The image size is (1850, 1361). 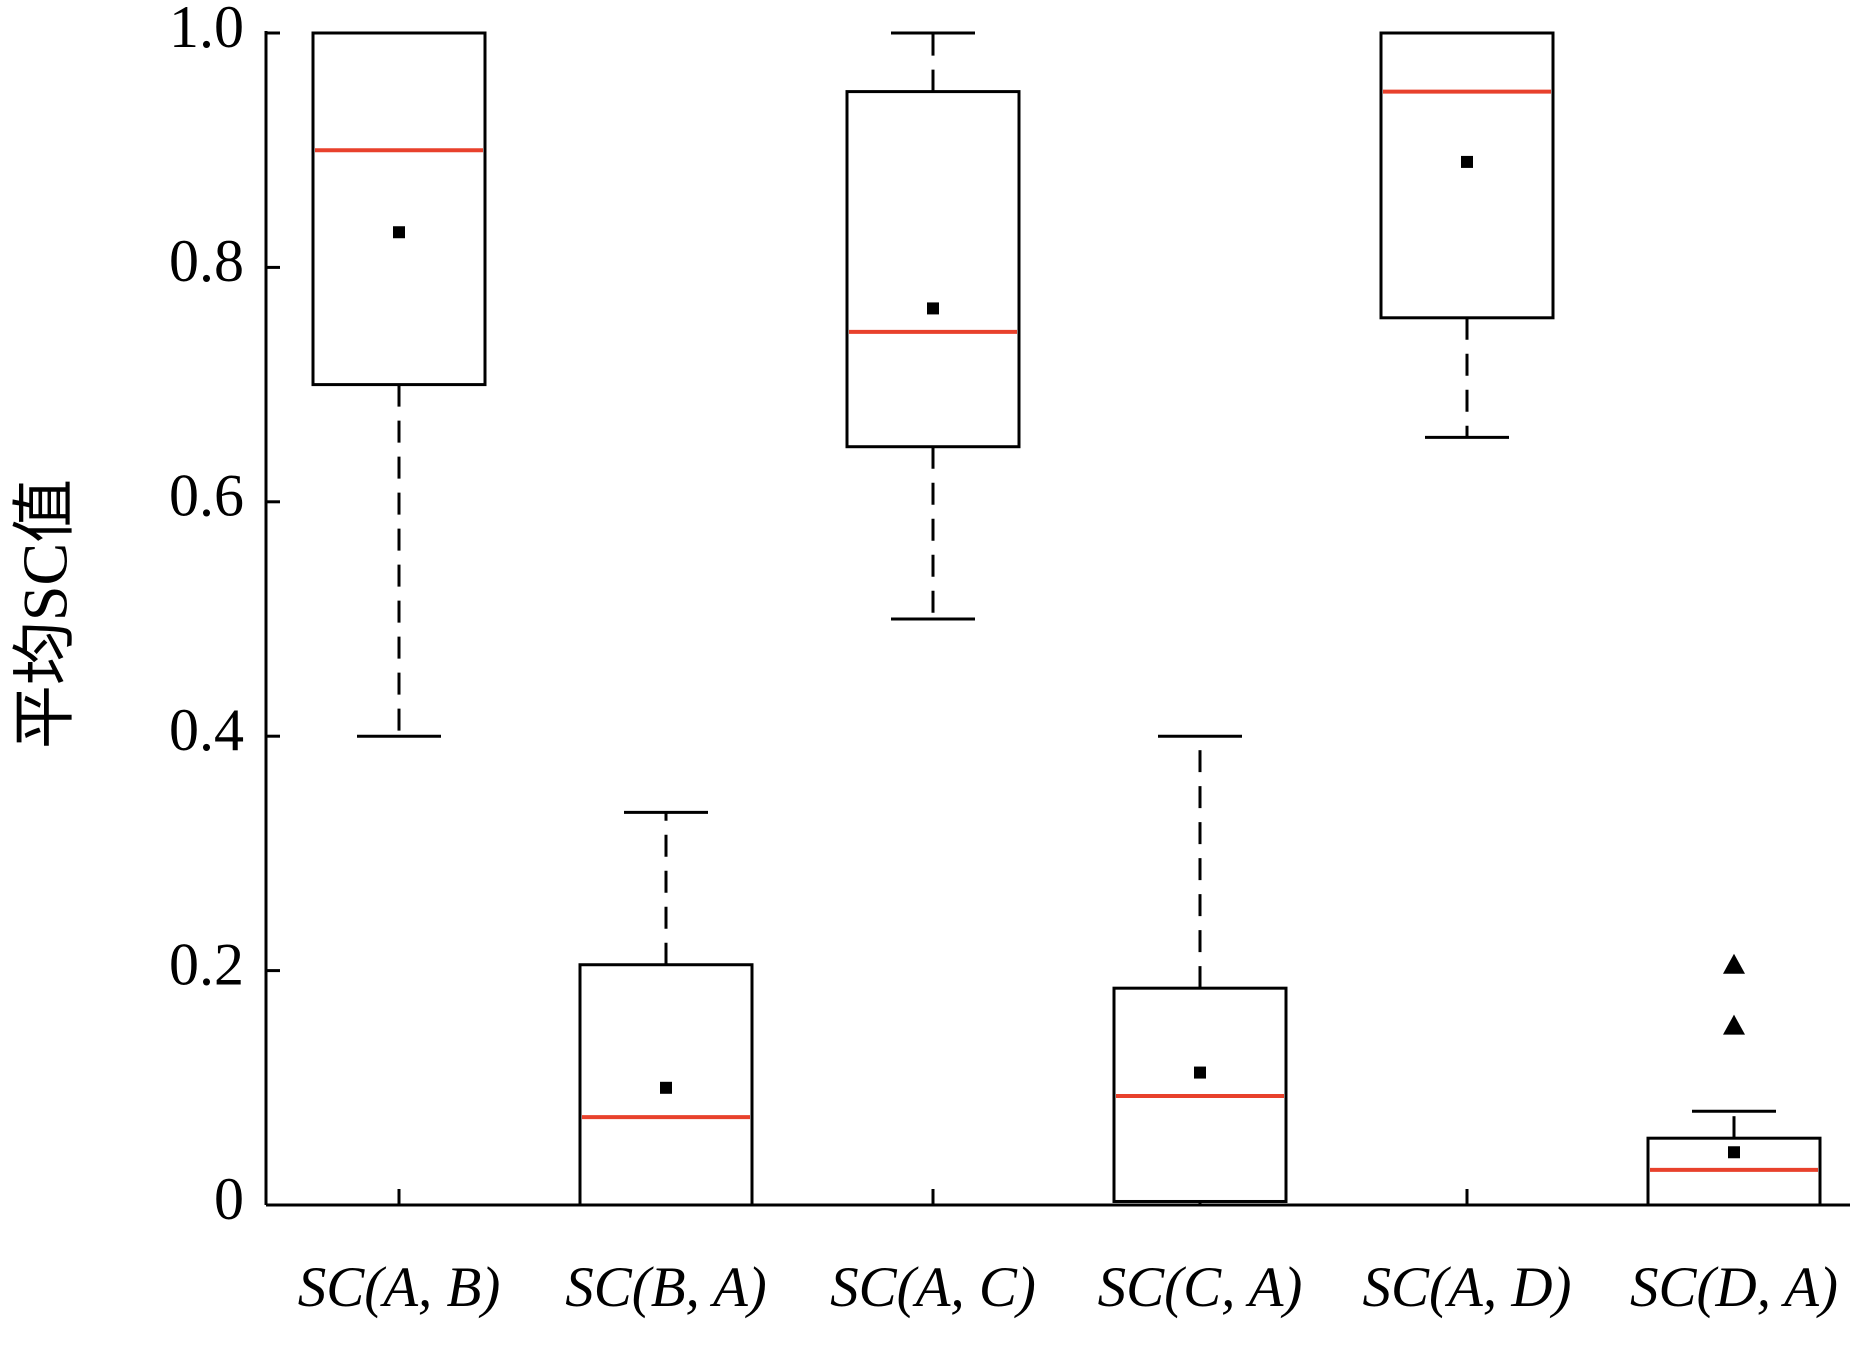 What do you see at coordinates (45, 614) in the screenshot?
I see `y-axis-label: 平均SC值` at bounding box center [45, 614].